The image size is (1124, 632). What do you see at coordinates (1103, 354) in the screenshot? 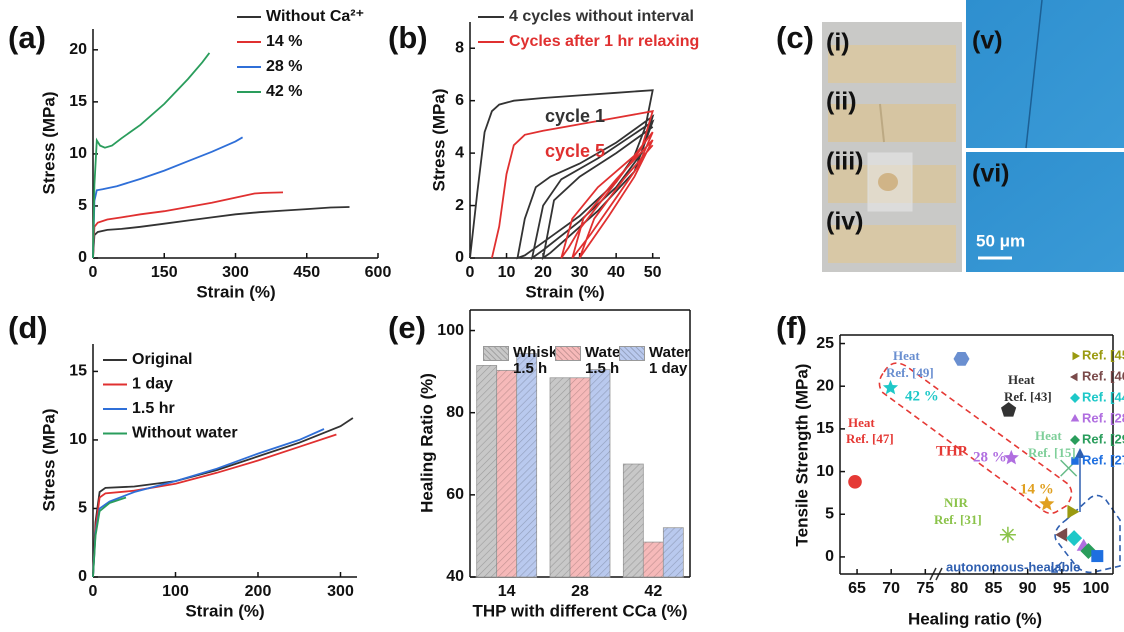
I see `legend-label: Ref. [45` at bounding box center [1103, 354].